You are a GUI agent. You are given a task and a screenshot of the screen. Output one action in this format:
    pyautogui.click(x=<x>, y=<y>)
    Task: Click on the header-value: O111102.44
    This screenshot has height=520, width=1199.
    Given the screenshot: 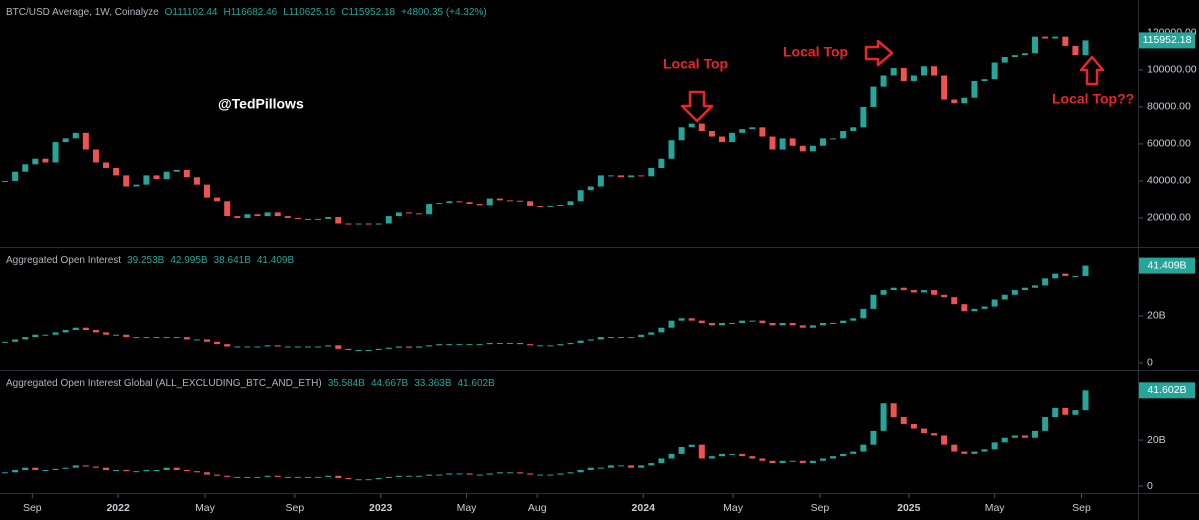 What is the action you would take?
    pyautogui.click(x=191, y=12)
    